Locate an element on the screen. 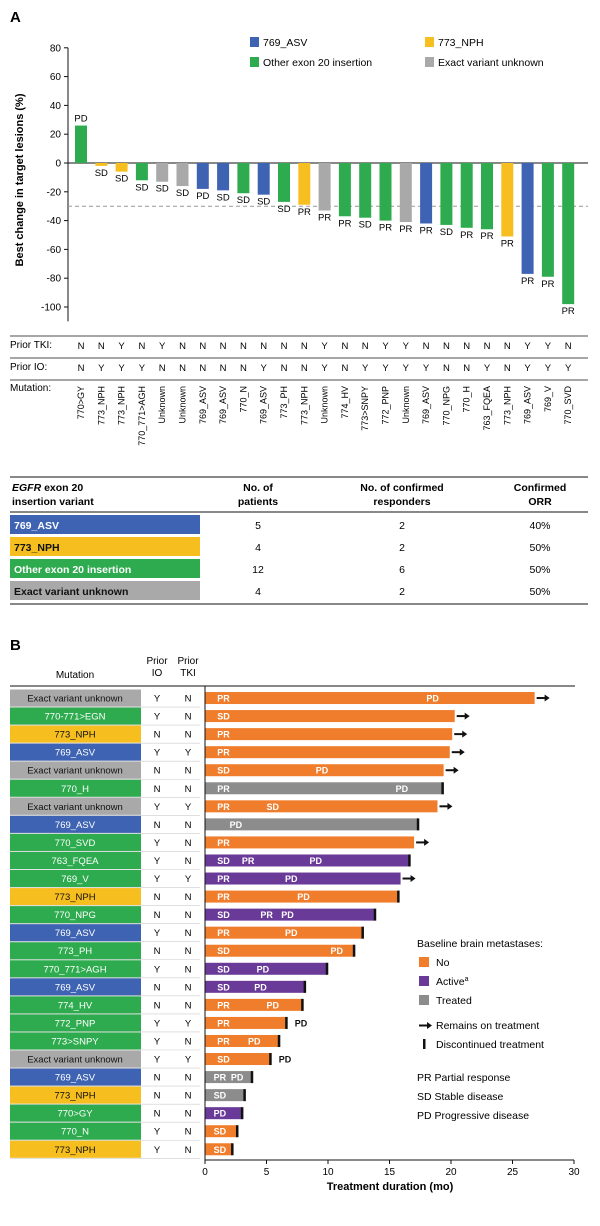 The height and width of the screenshot is (1226, 600). row-prior-tki-3: Y is located at coordinates (188, 753).